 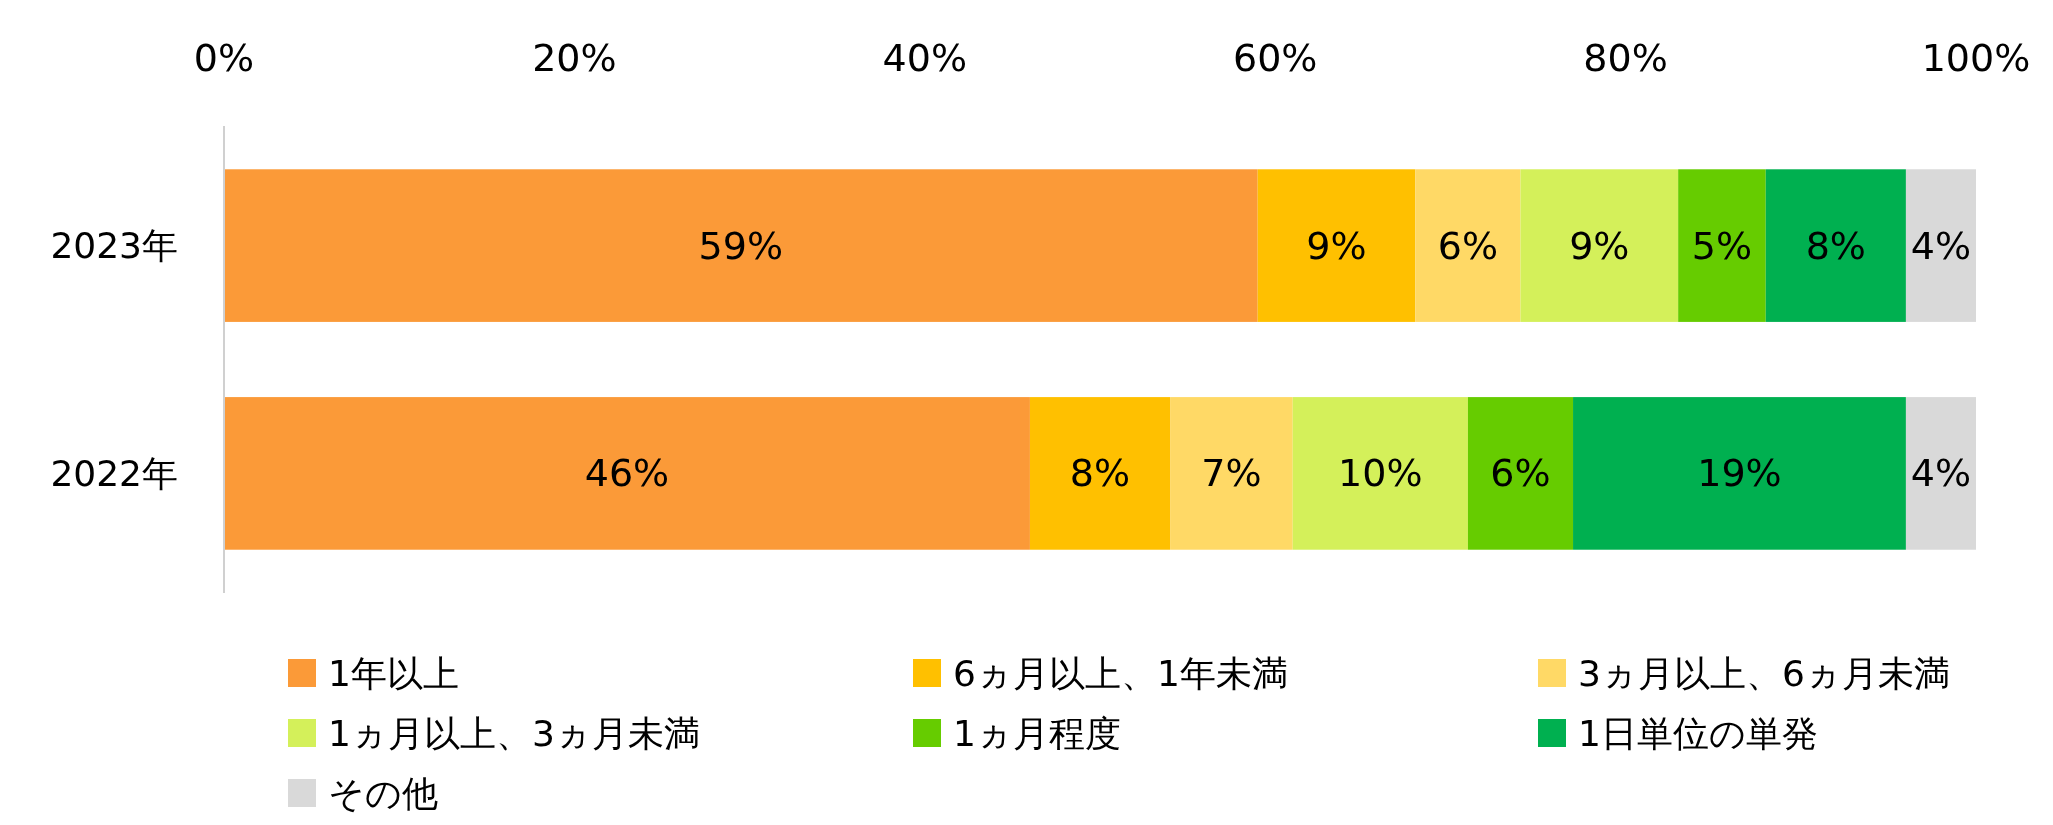 I want to click on legend-label: 3ヵ月以上、6ヵ月未満, so click(x=1764, y=673).